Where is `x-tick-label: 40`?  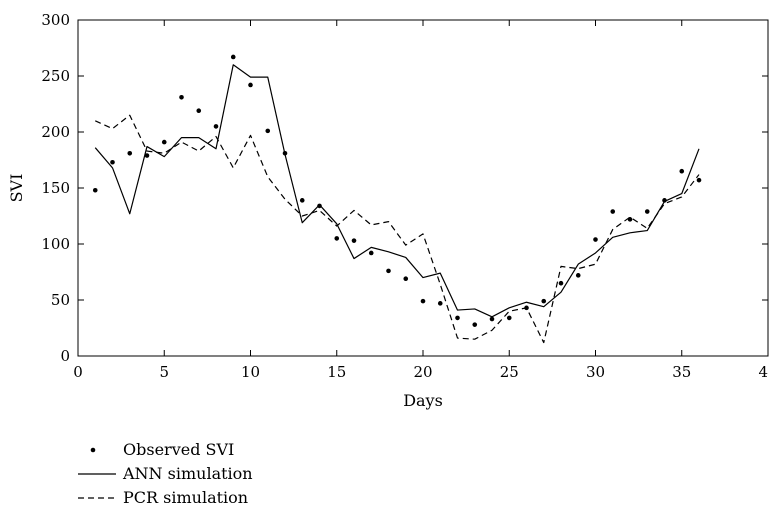 x-tick-label: 40 is located at coordinates (763, 372).